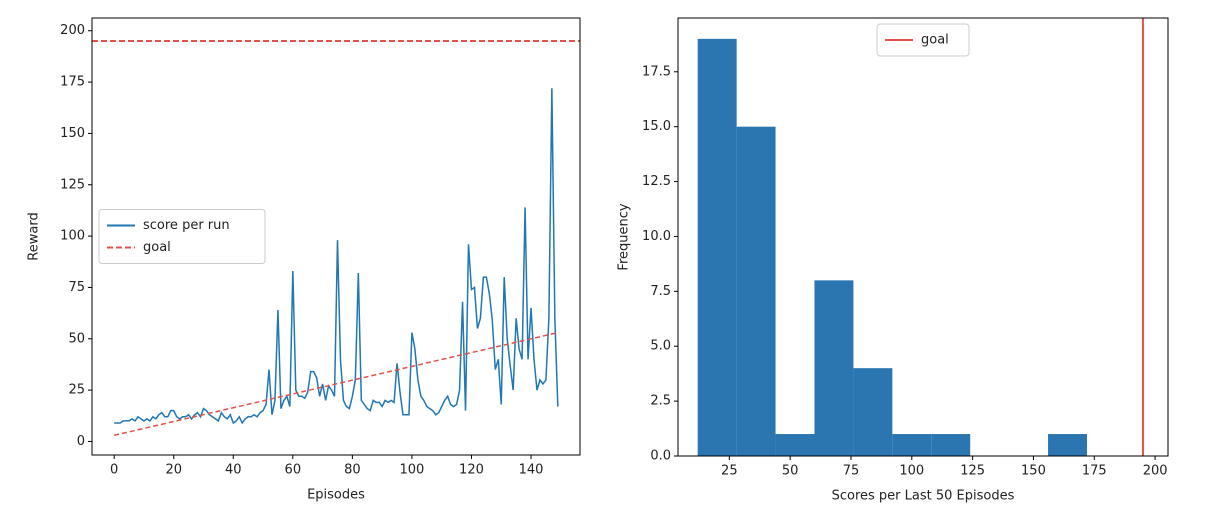  What do you see at coordinates (76, 338) in the screenshot?
I see `y-tick-label: 50` at bounding box center [76, 338].